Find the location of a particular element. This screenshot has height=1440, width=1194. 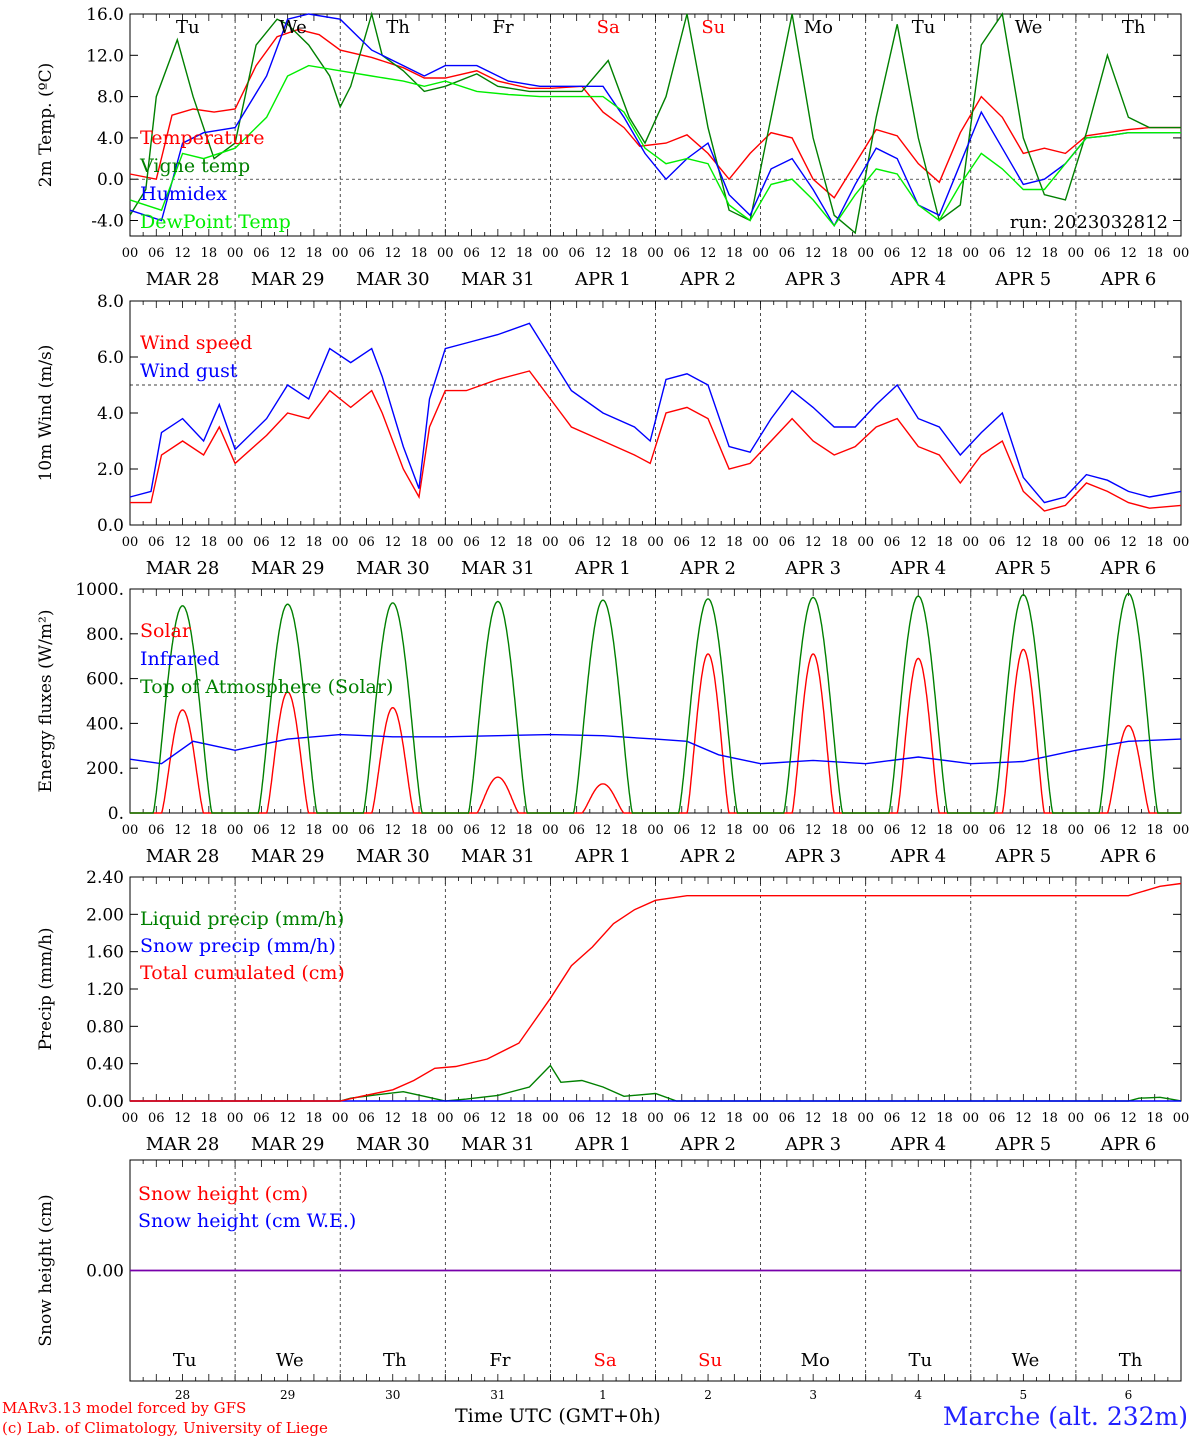

legend-entry: Humidex is located at coordinates (183, 194).